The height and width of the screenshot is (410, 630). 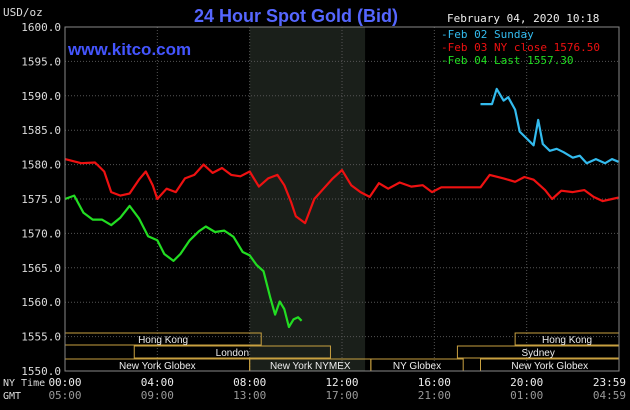 I want to click on y-tick-label: 1560.0, so click(x=41, y=302).